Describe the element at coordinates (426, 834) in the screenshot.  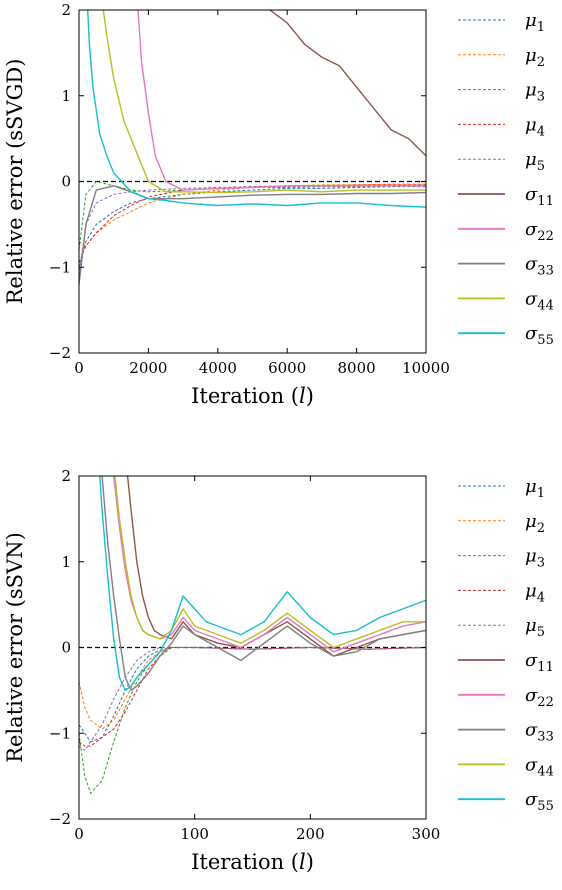
I see `x-tick-label: 300` at that location.